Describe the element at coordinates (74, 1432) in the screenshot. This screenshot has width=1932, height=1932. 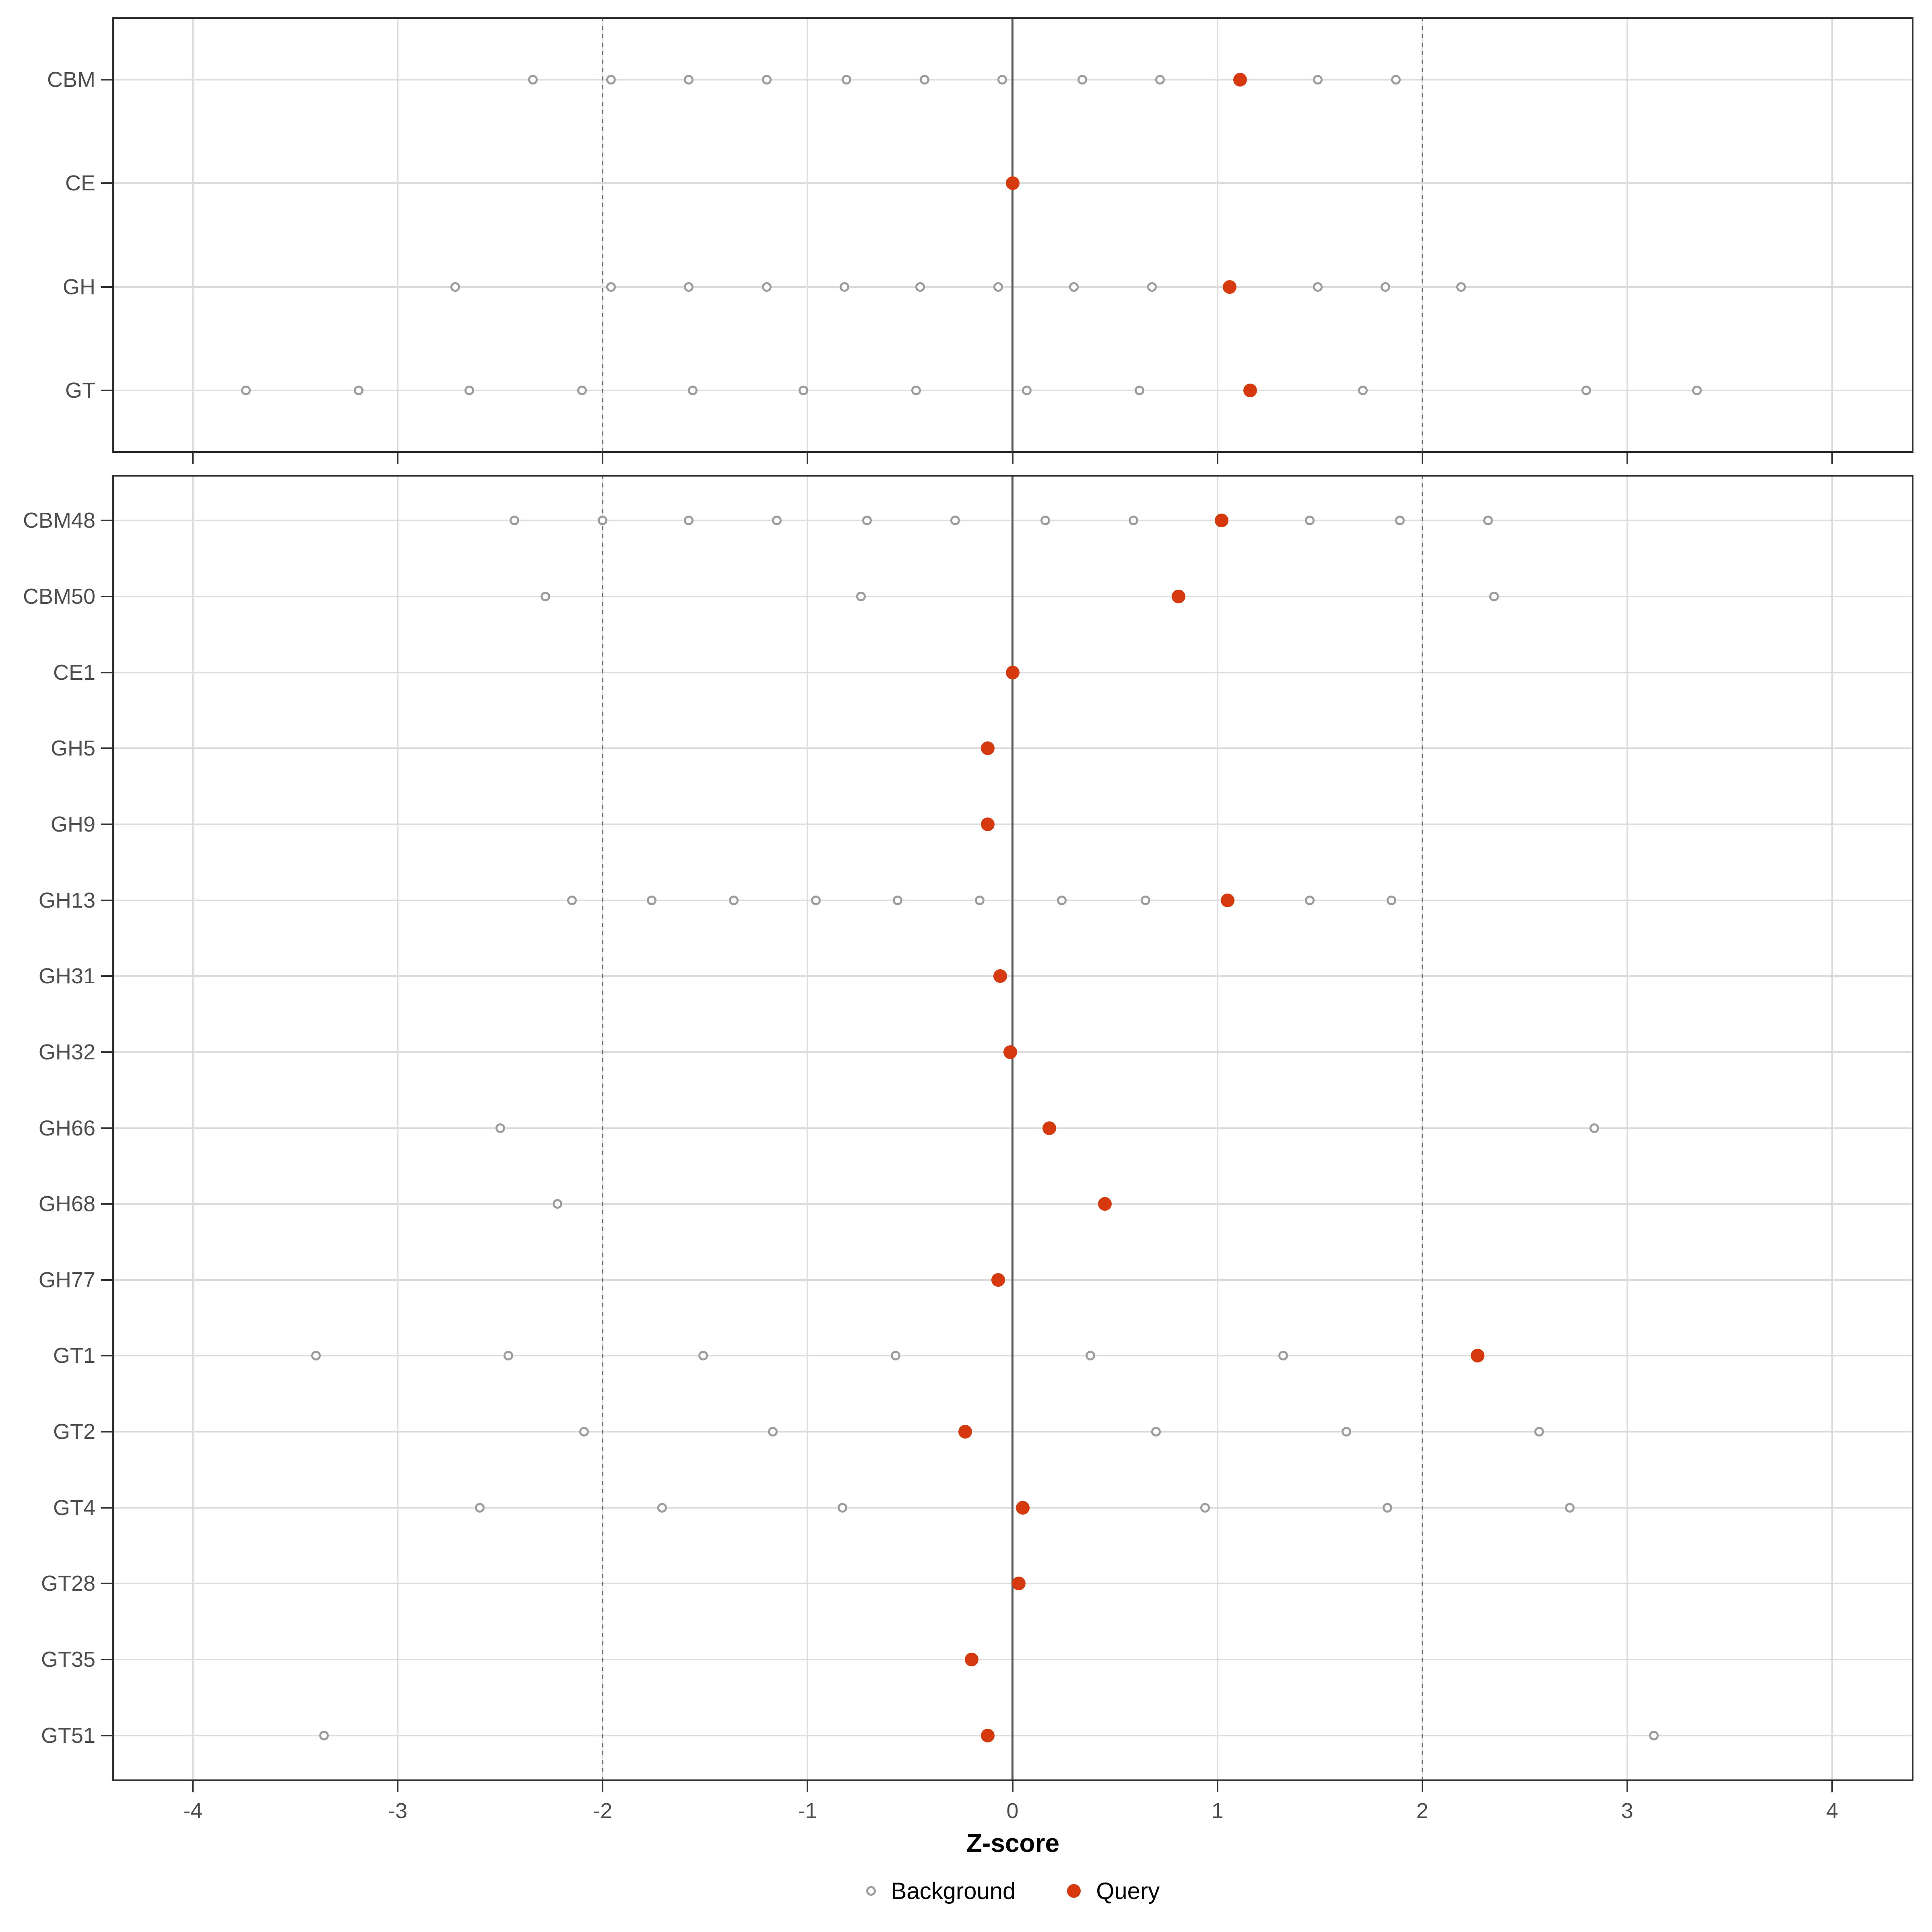
I see `category-label: GT2` at that location.